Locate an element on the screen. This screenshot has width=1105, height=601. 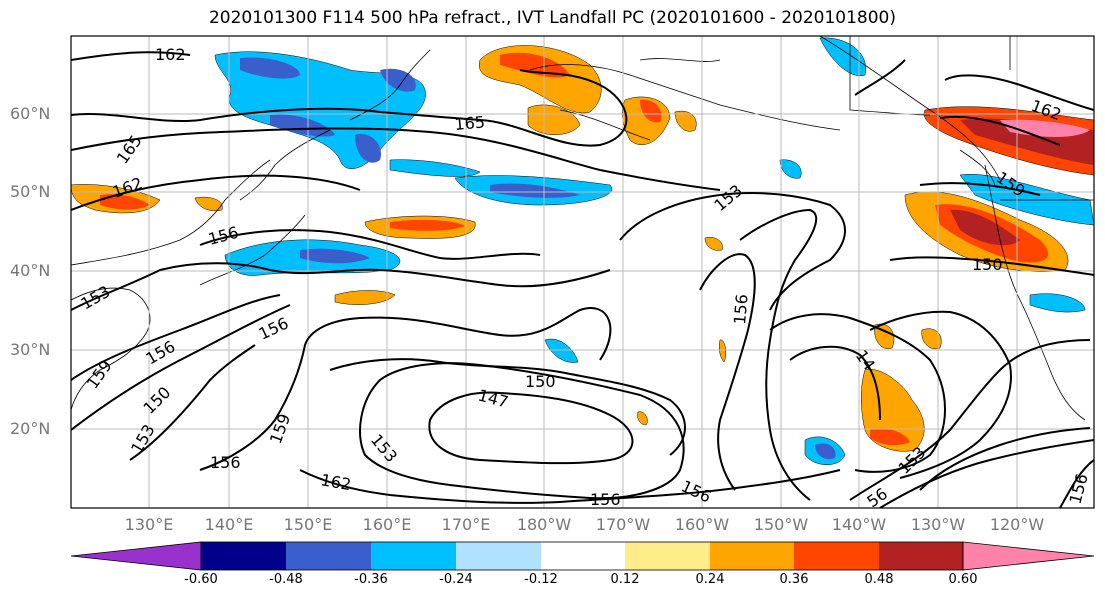
colorbar-tick-label: -0.60 is located at coordinates (201, 579).